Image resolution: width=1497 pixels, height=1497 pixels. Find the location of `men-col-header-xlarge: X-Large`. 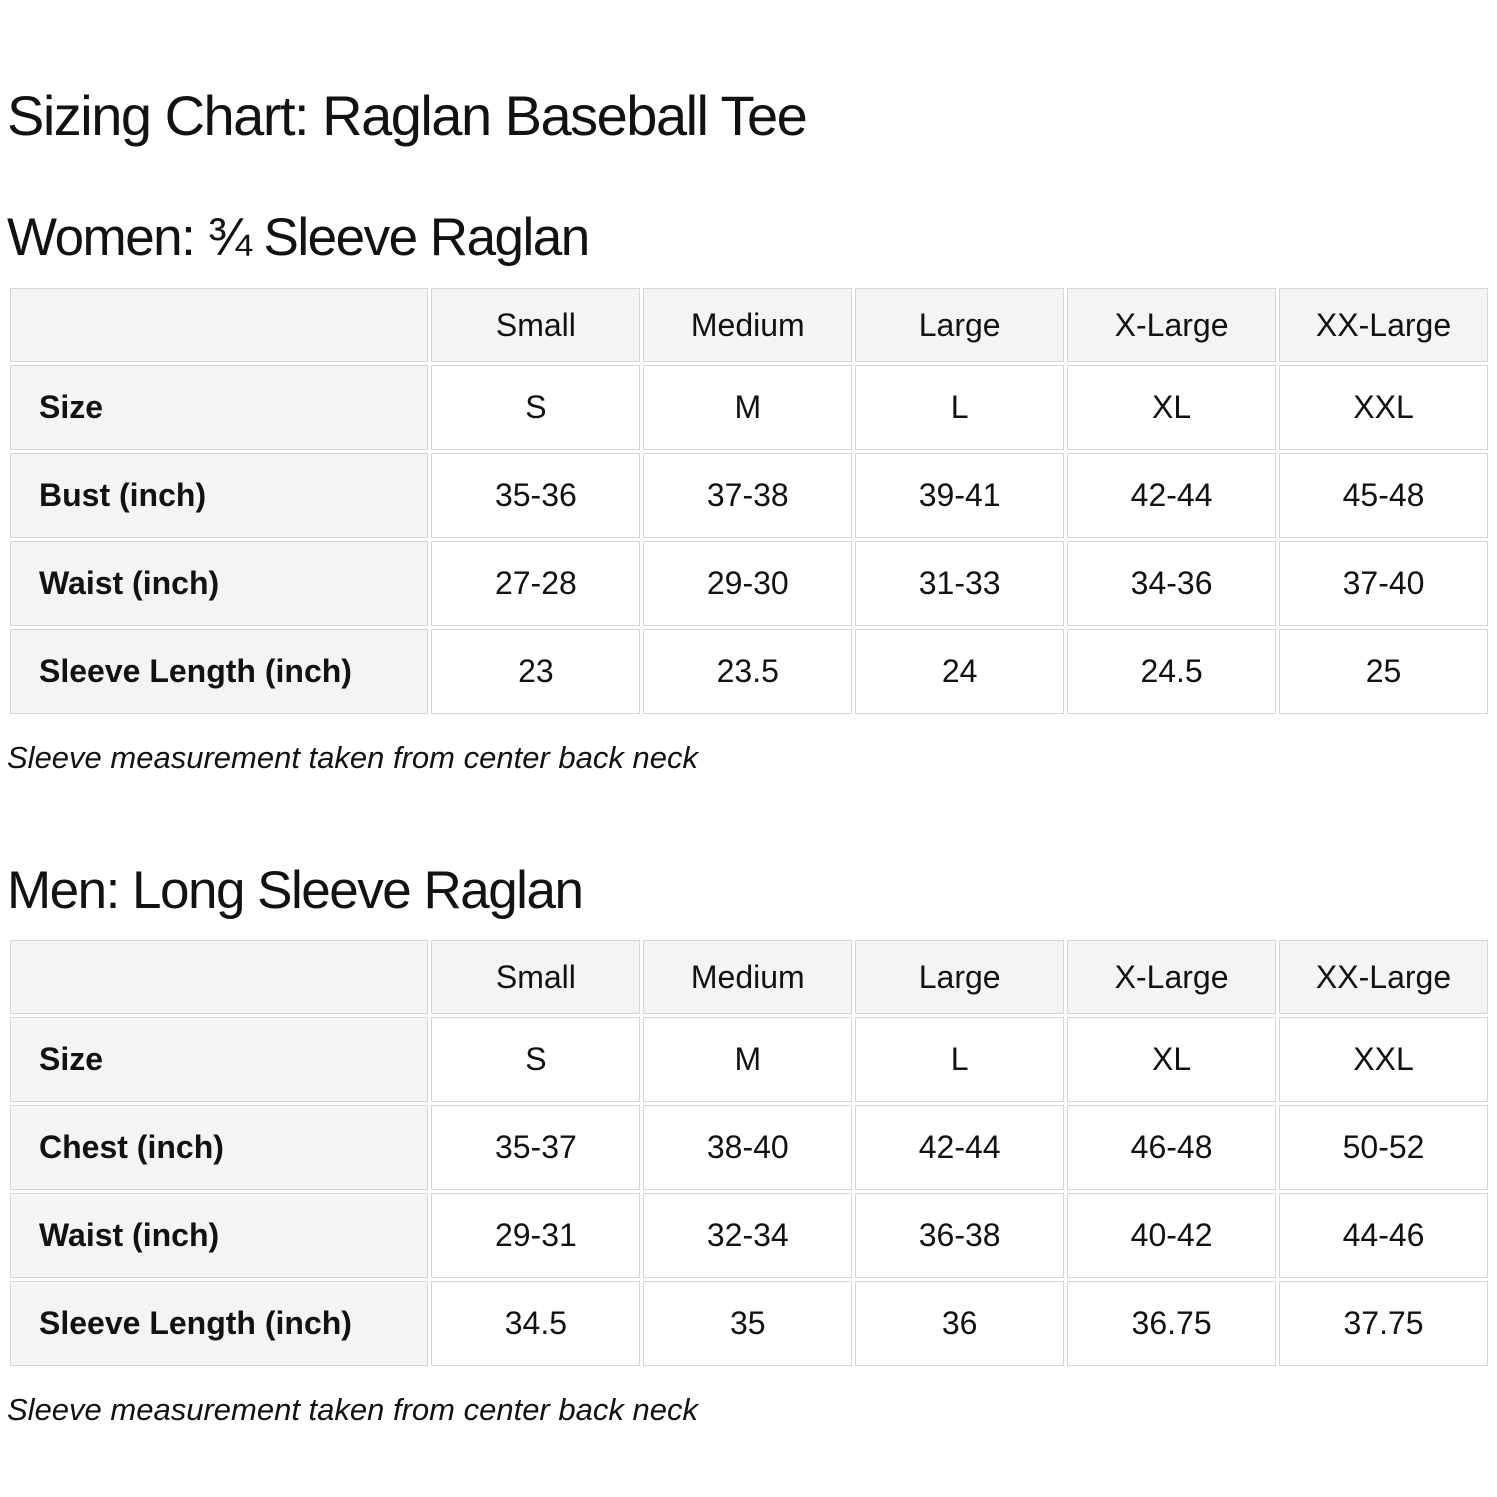

men-col-header-xlarge: X-Large is located at coordinates (1172, 977).